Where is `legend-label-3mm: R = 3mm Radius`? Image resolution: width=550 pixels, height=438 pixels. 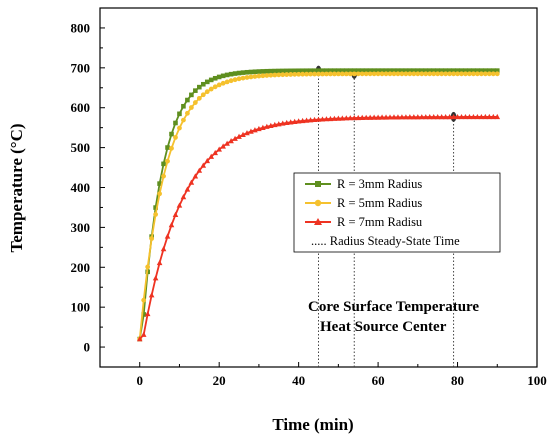 legend-label-3mm: R = 3mm Radius is located at coordinates (379, 184).